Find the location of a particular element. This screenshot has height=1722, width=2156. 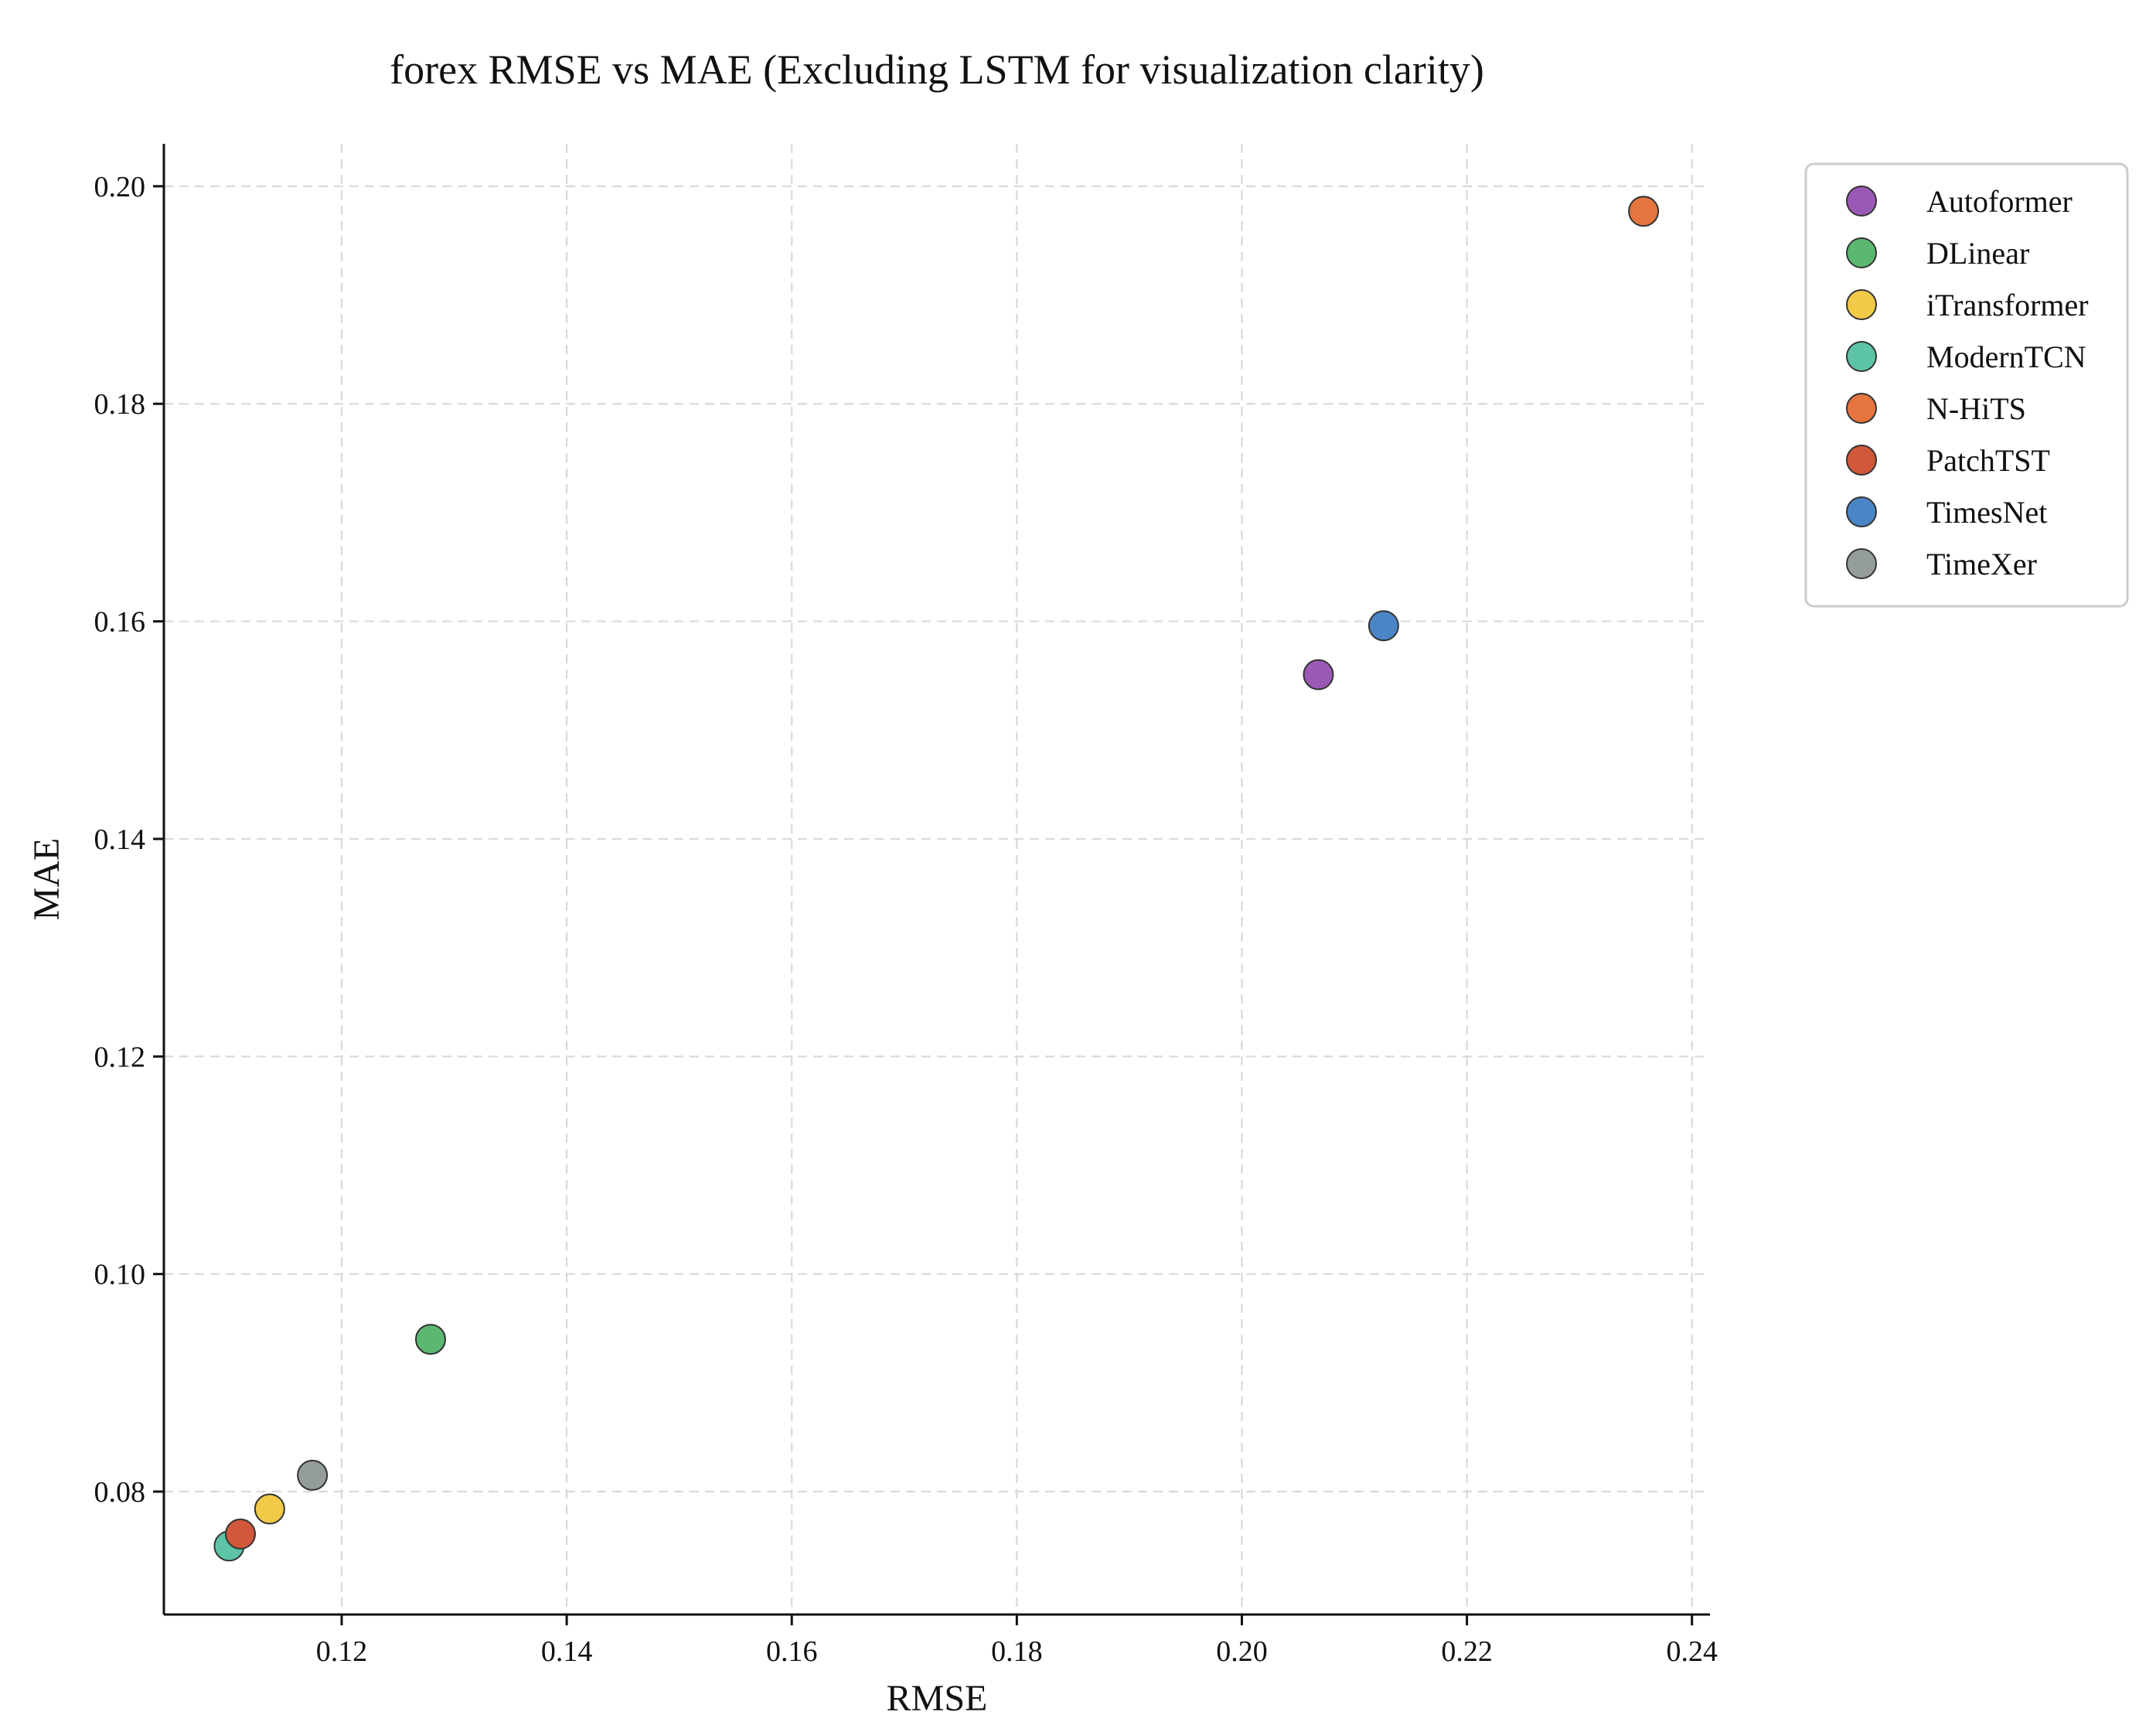

y-tick-label: 0.10 is located at coordinates (120, 1275).